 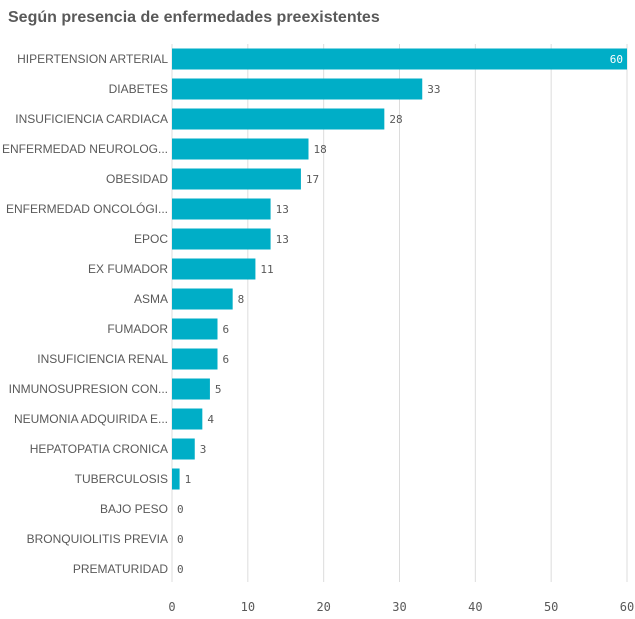 What do you see at coordinates (151, 299) in the screenshot?
I see `category-label: ASMA` at bounding box center [151, 299].